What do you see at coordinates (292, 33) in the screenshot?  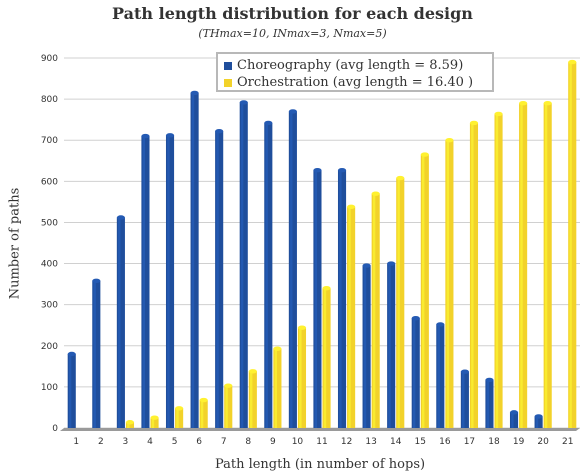 I see `chart-subtitle: (THmax=10, INmax=3, Nmax=5)` at bounding box center [292, 33].